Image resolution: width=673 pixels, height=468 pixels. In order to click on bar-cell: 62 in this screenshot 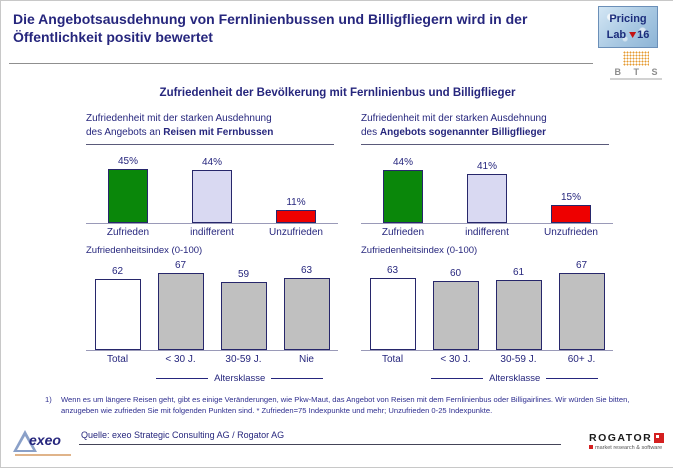, I will do `click(117, 308)`.